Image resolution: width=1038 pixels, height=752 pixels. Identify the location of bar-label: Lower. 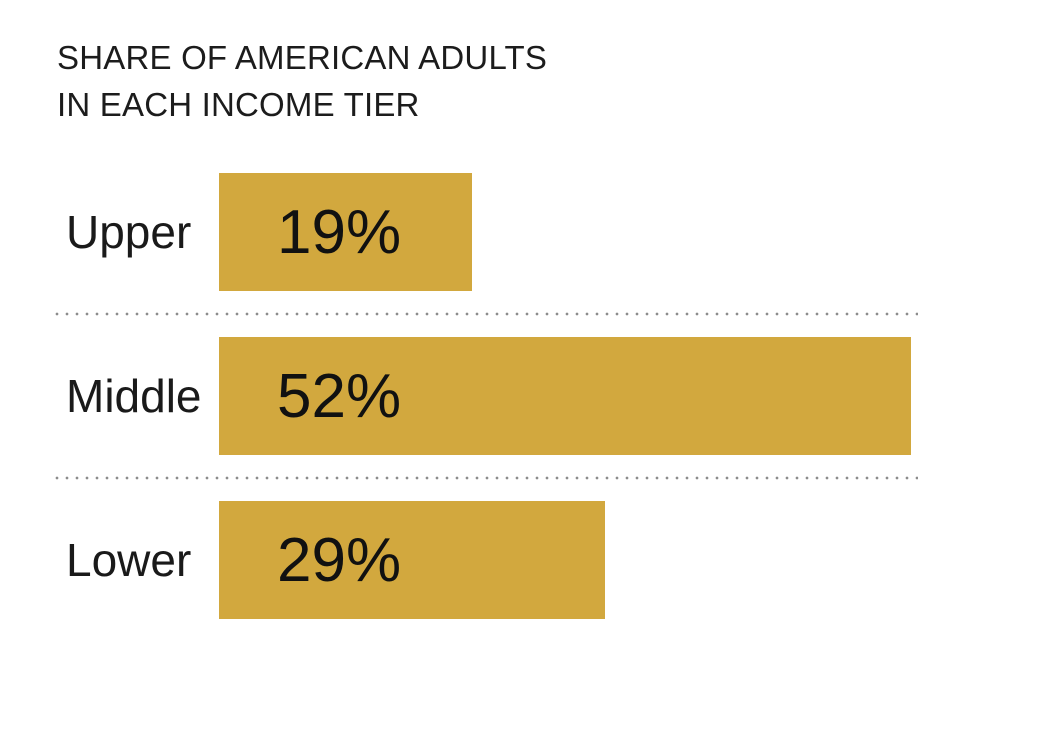
(129, 560).